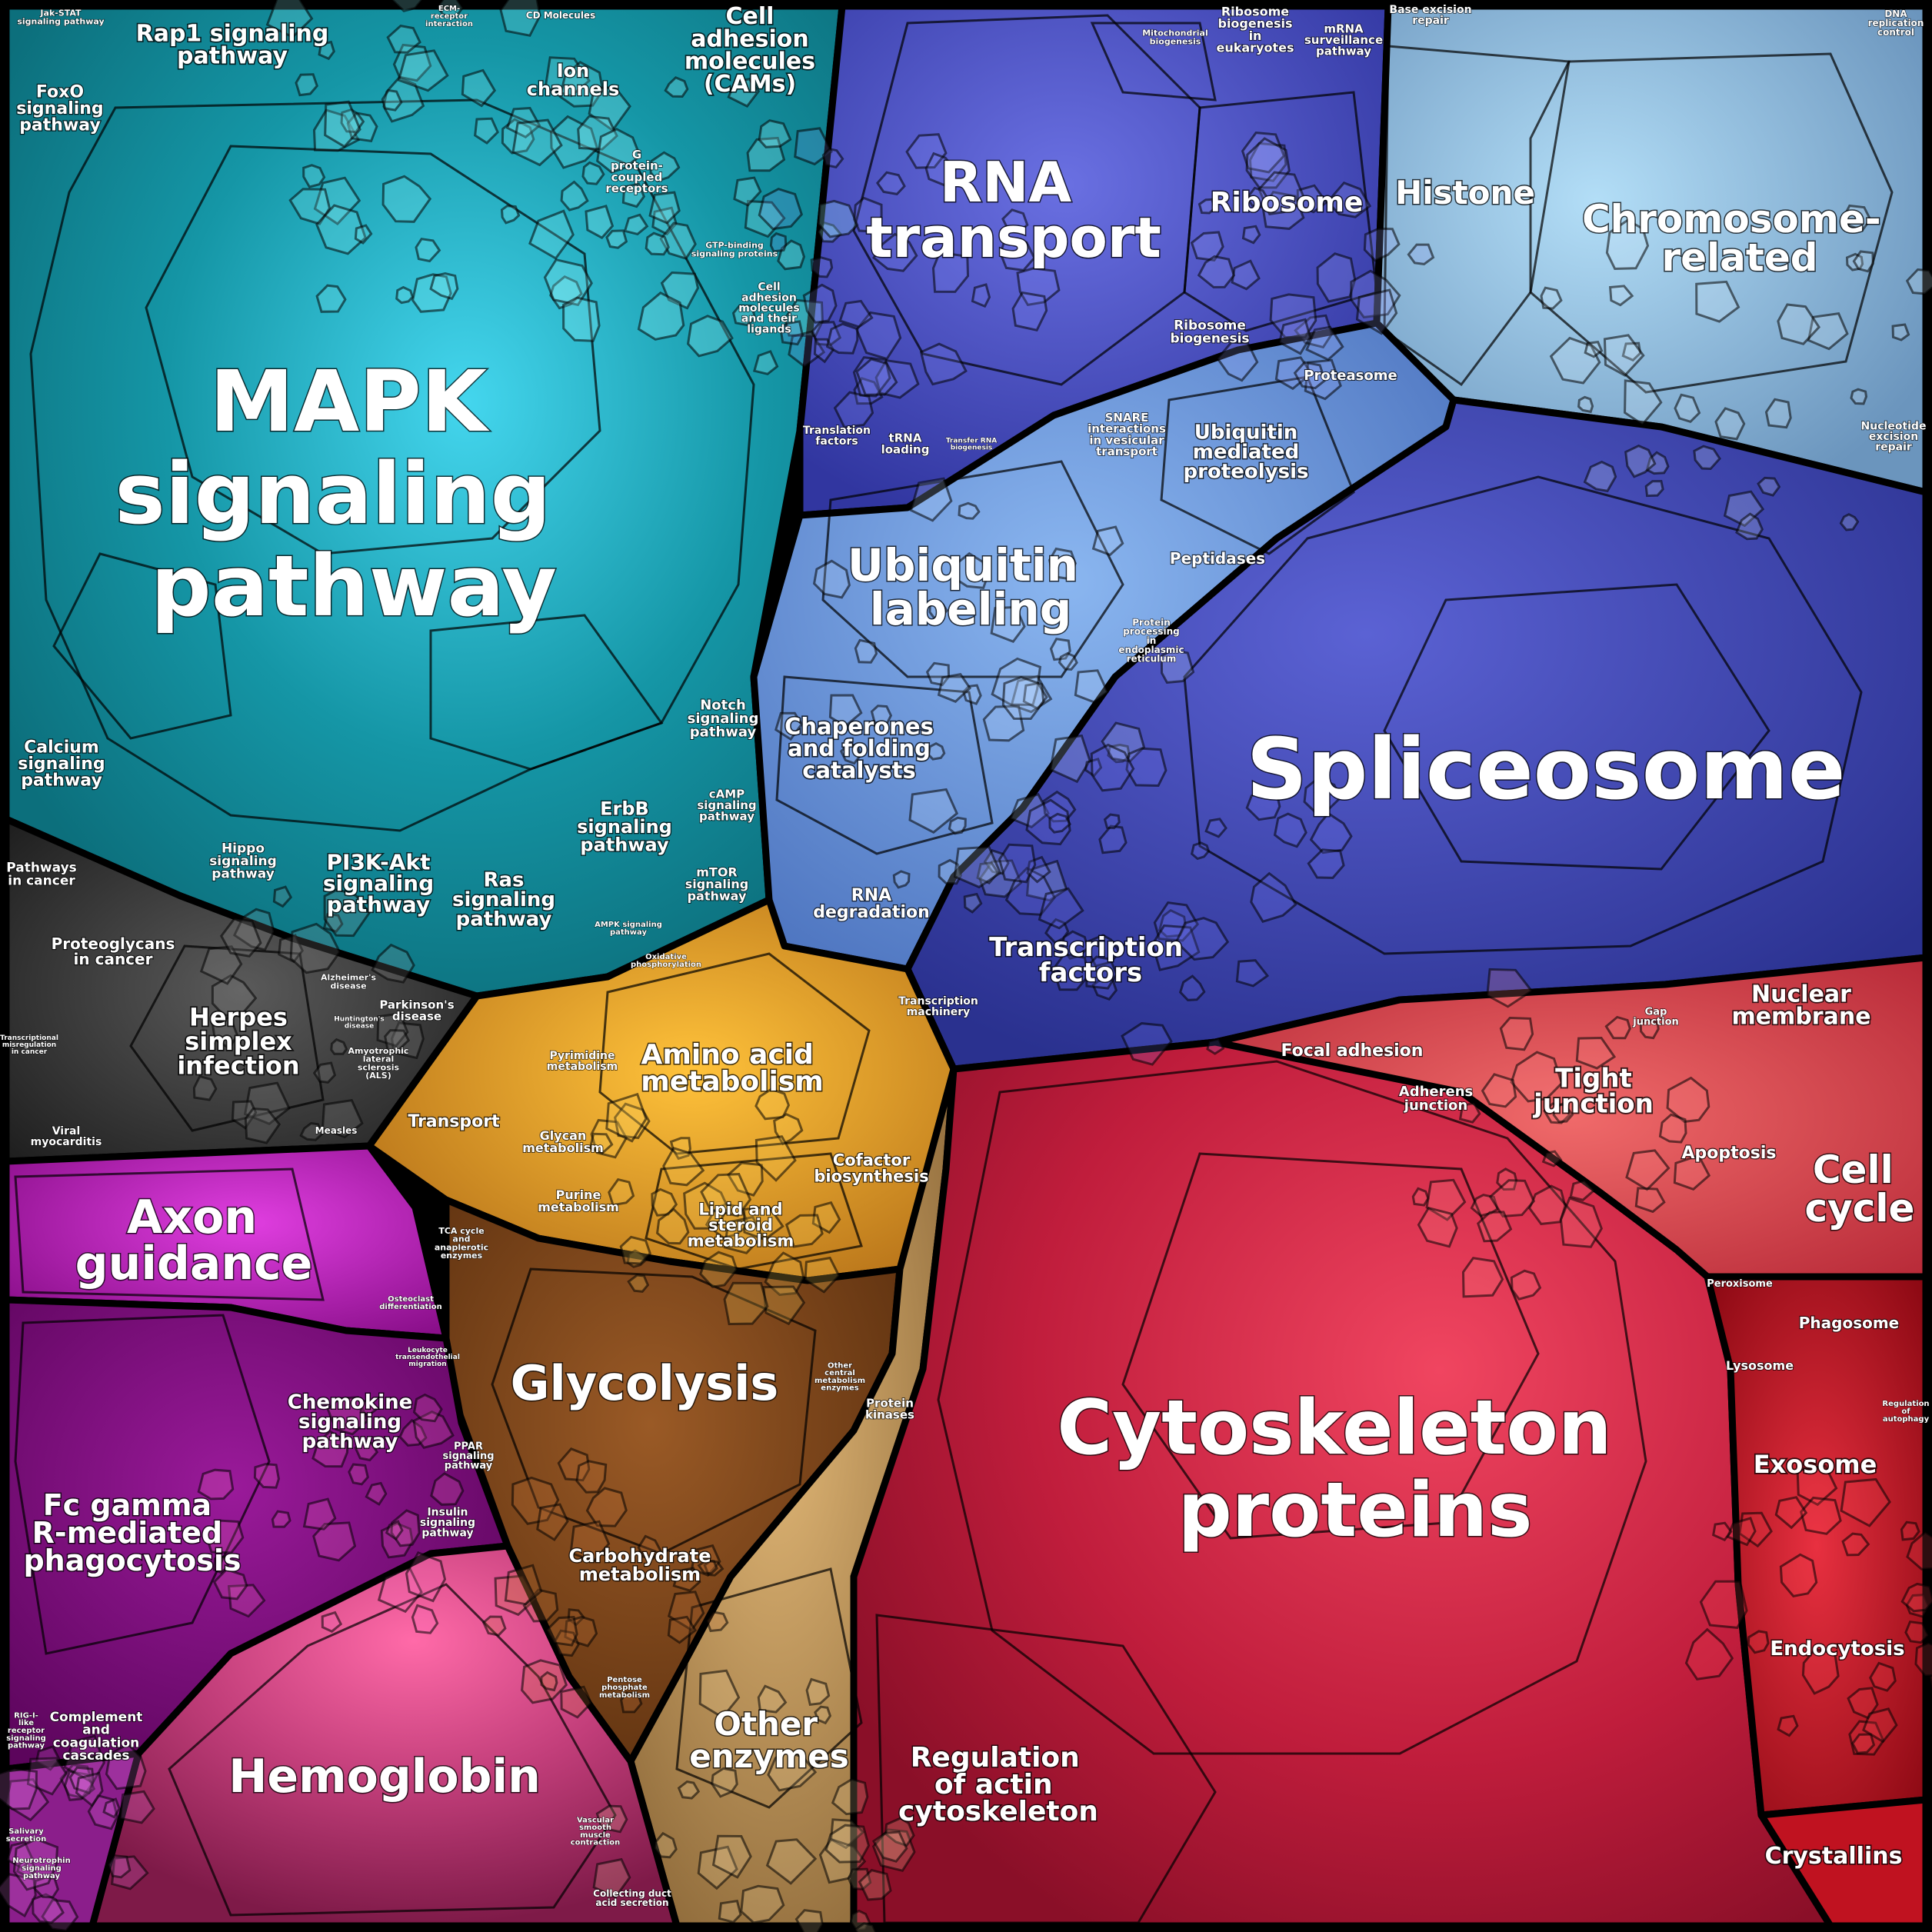 This screenshot has width=1932, height=1932. What do you see at coordinates (645, 1383) in the screenshot?
I see `label-glycolysis: Glycolysis` at bounding box center [645, 1383].